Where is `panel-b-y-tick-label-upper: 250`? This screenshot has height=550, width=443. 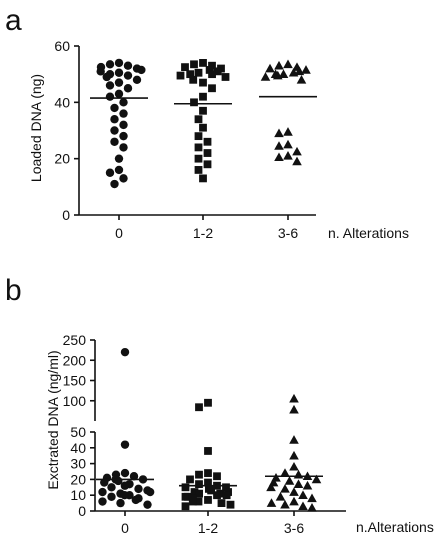
panel-b-y-tick-label-upper: 250 is located at coordinates (75, 340).